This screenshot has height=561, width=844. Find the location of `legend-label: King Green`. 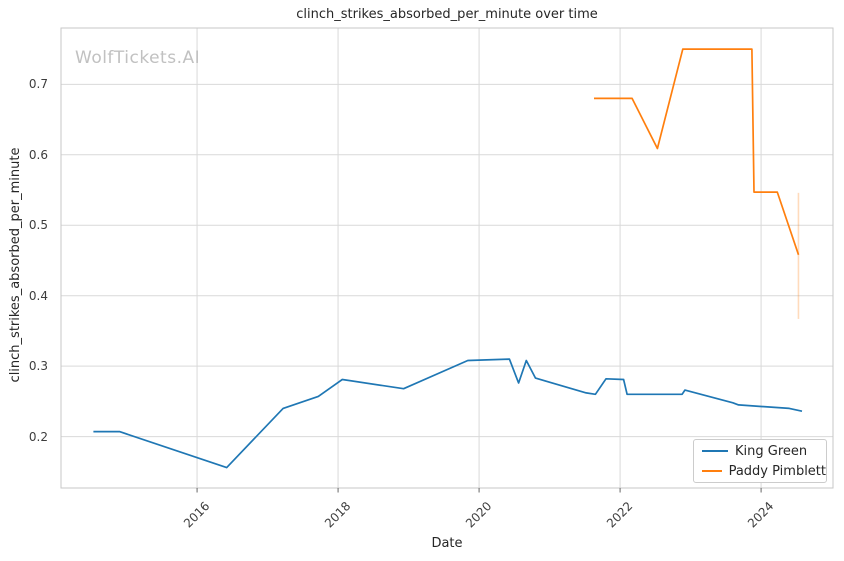

legend-label: King Green is located at coordinates (771, 451).